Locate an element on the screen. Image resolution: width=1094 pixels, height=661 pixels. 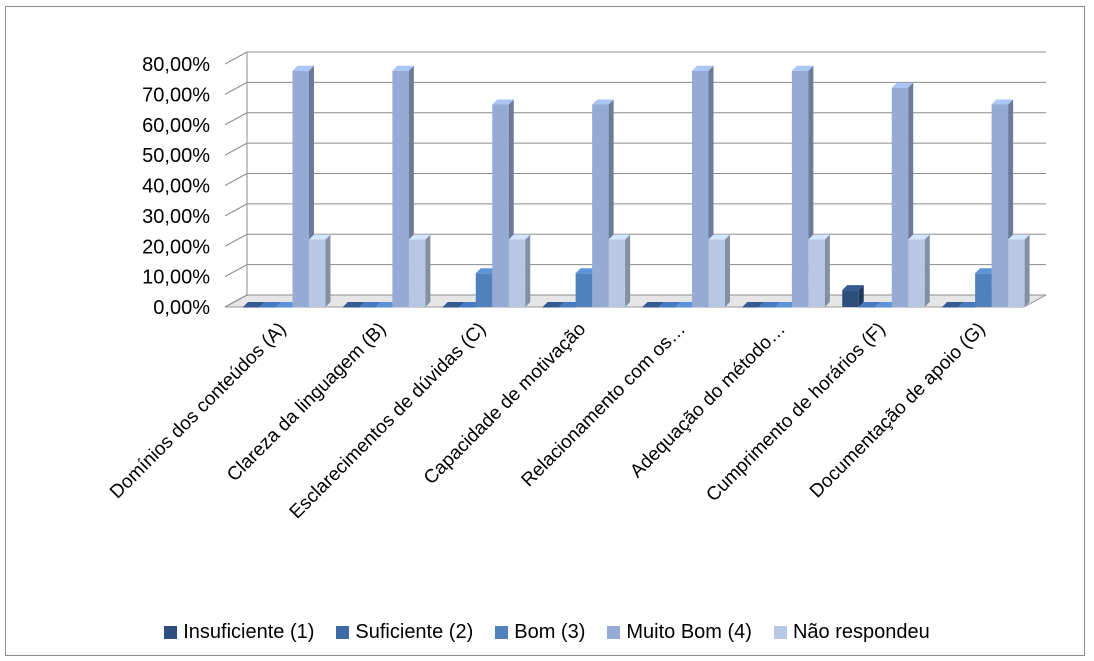
legend-item: Suficiente (2) is located at coordinates (404, 632).